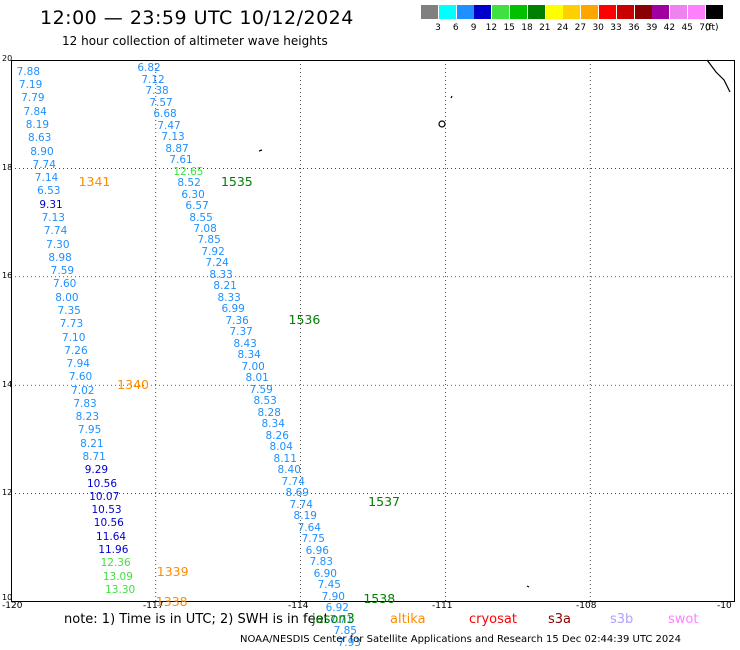 The height and width of the screenshot is (650, 740). What do you see at coordinates (7, 492) in the screenshot?
I see `lat-label-12: 12` at bounding box center [7, 492].